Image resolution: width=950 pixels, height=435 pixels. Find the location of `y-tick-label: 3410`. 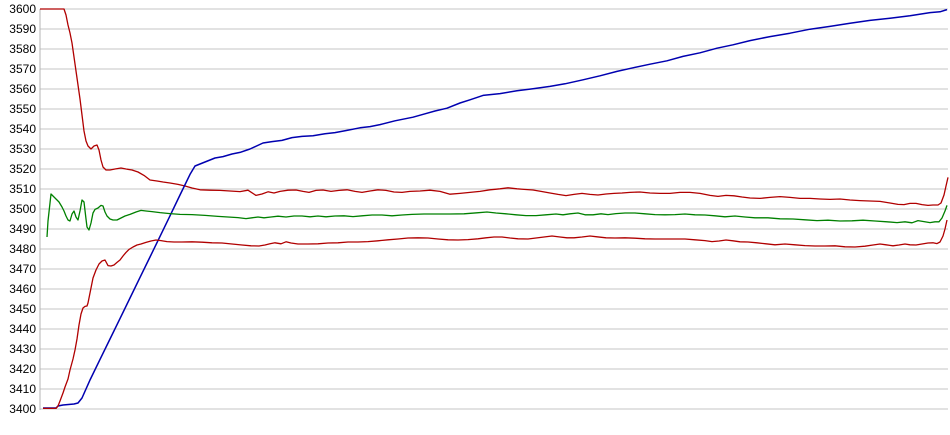

y-tick-label: 3410 is located at coordinates (22, 388).